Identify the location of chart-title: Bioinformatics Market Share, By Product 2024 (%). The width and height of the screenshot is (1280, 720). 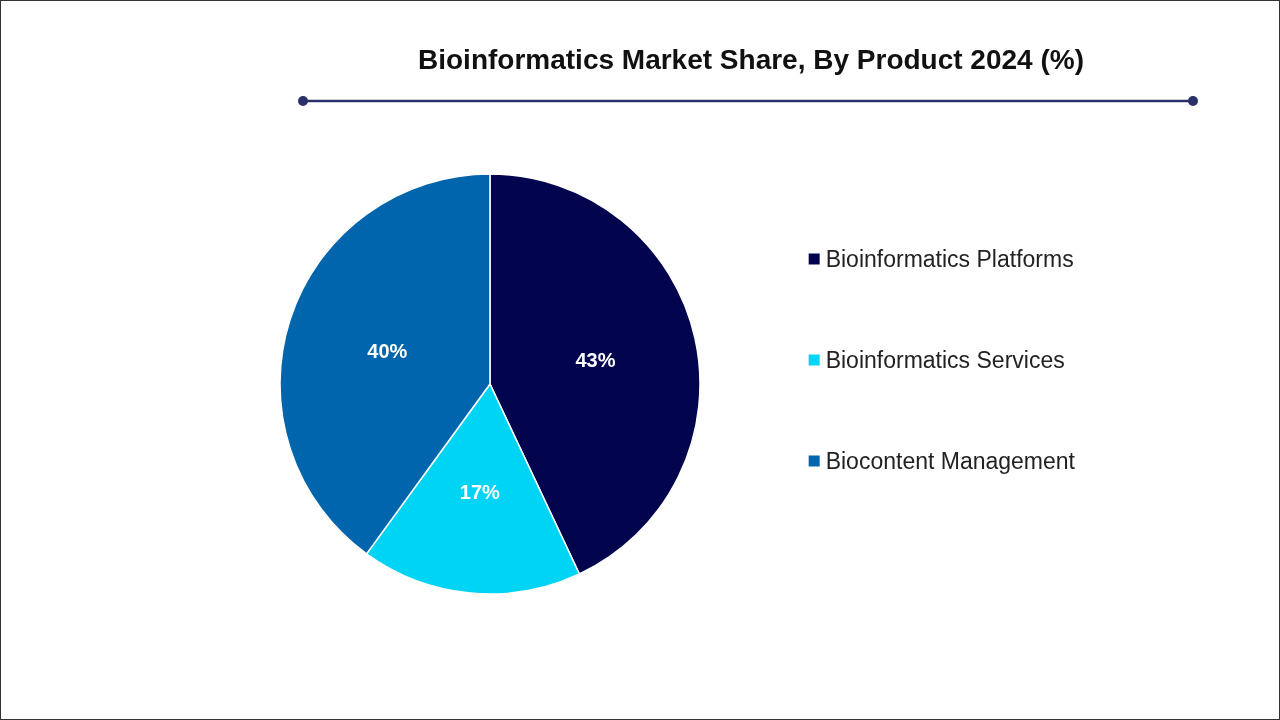
(751, 59).